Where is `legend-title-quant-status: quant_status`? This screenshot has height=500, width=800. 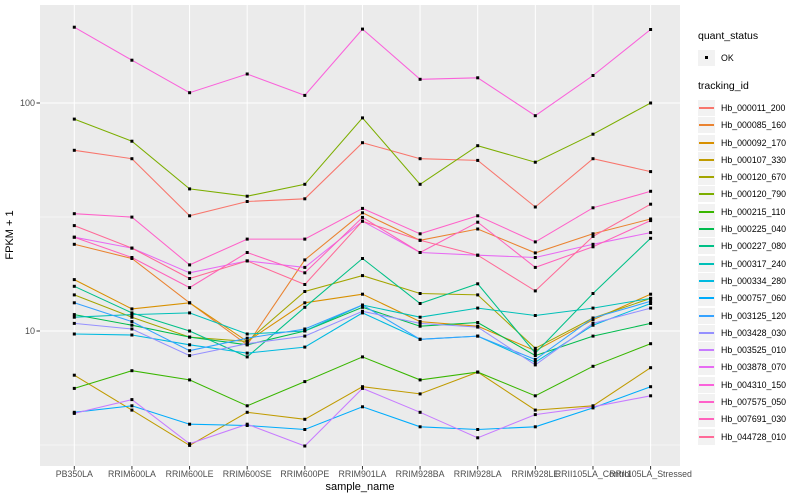
legend-title-quant-status: quant_status is located at coordinates (728, 36).